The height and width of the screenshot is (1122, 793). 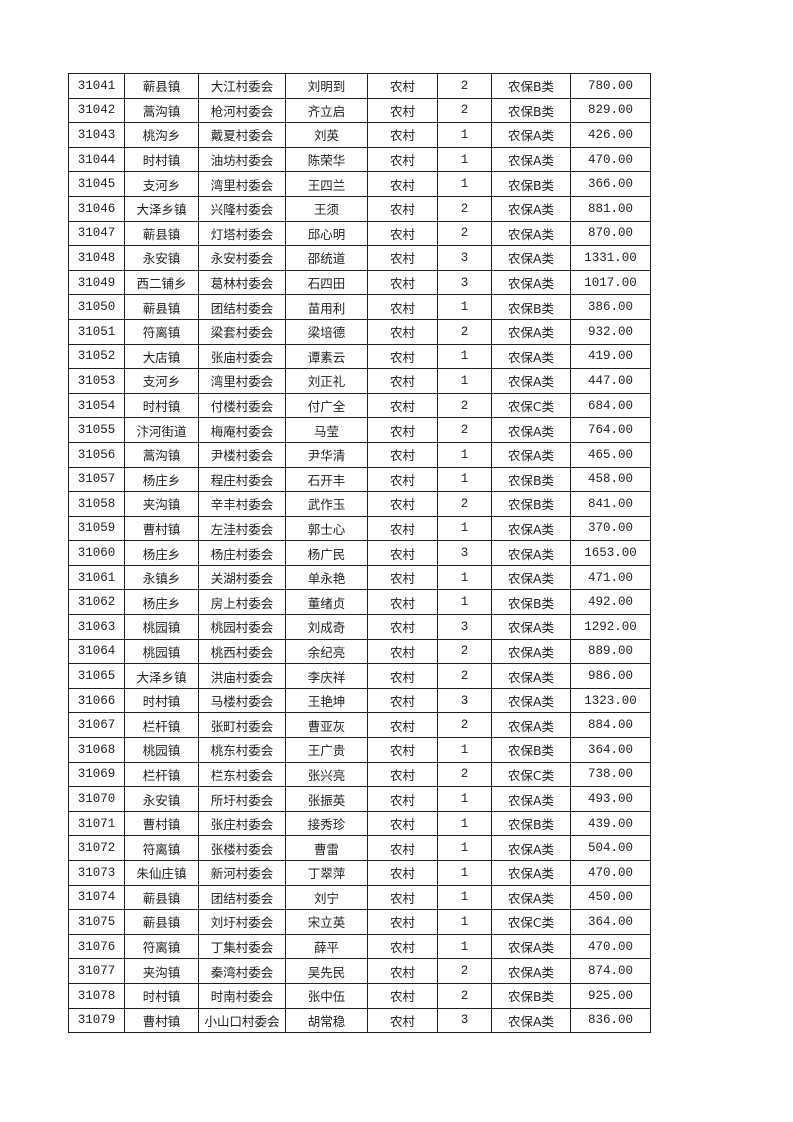 What do you see at coordinates (242, 700) in the screenshot?
I see `village-committee-cell: 马楼村委会` at bounding box center [242, 700].